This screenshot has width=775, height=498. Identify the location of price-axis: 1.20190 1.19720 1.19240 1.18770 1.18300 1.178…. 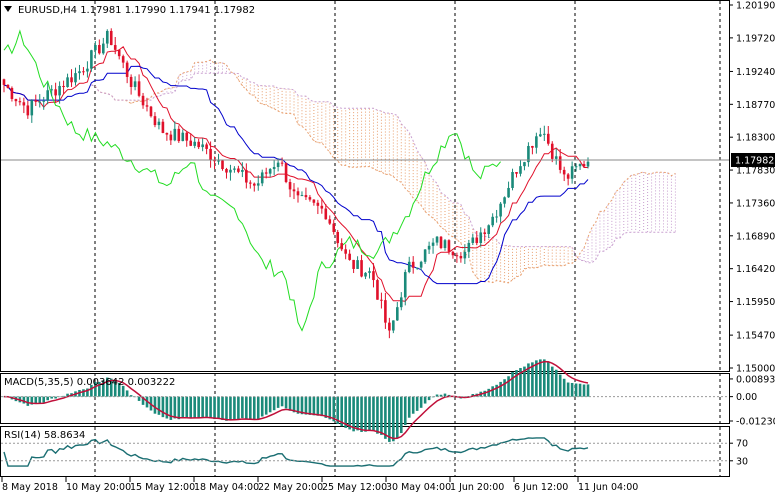
(752, 188).